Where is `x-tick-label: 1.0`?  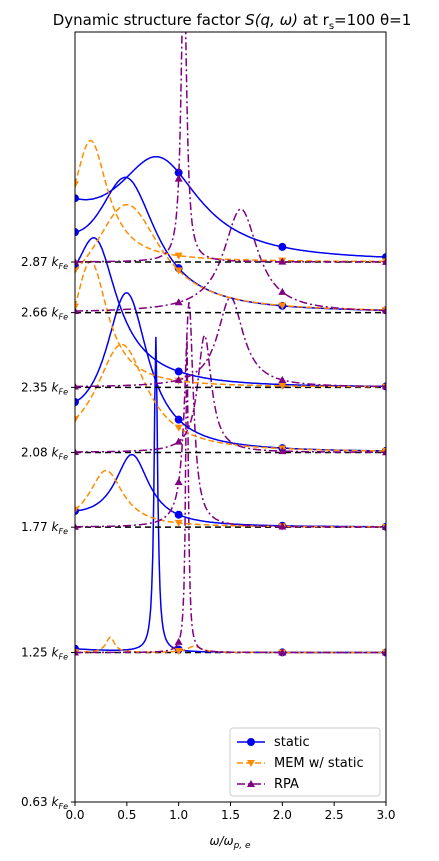
x-tick-label: 1.0 is located at coordinates (178, 815).